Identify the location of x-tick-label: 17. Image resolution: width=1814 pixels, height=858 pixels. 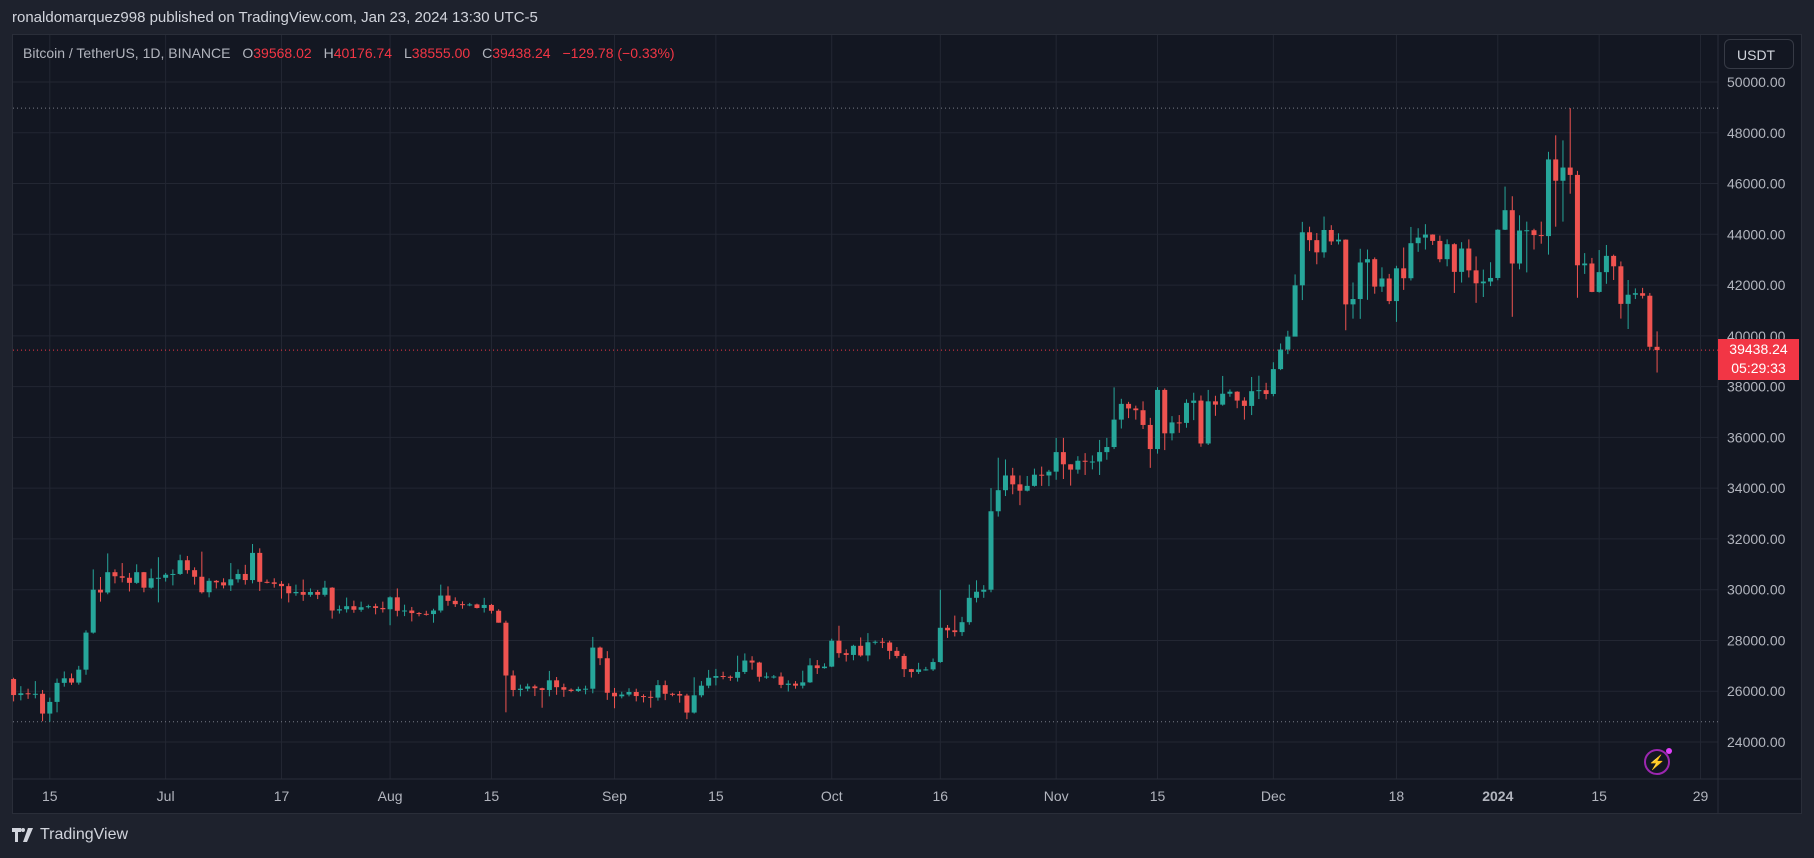
(282, 796).